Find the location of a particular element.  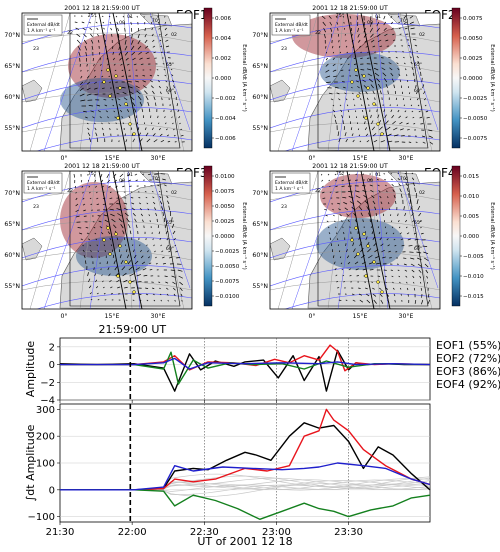

latitude-label: 70°N is located at coordinates (12, 35).